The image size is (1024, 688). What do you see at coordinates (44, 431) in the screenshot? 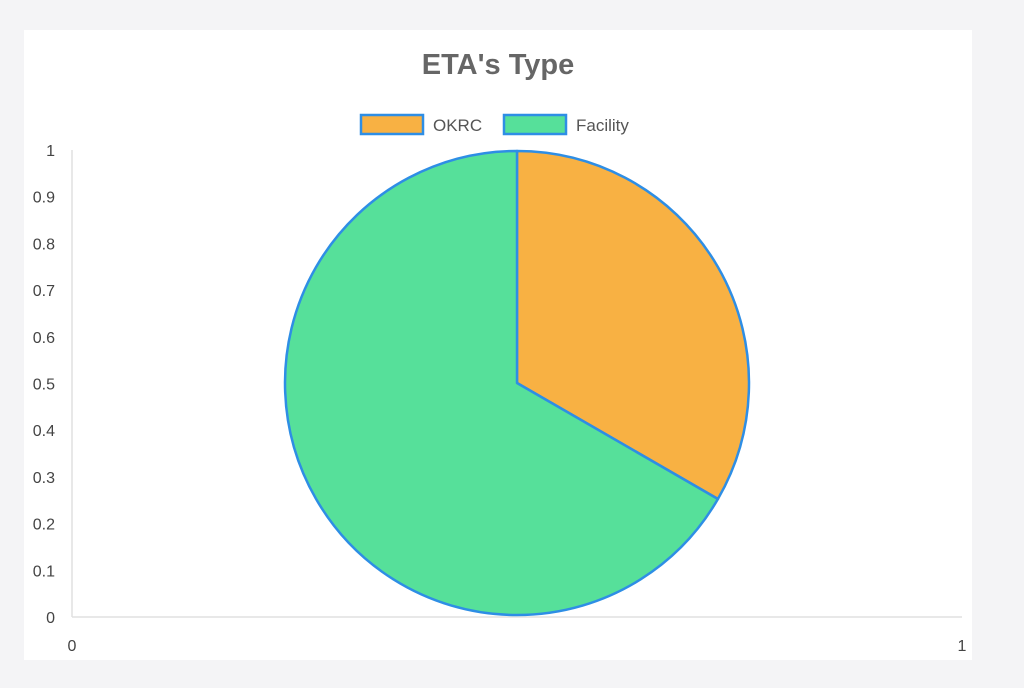
I see `y-tick-label: 0.4` at bounding box center [44, 431].